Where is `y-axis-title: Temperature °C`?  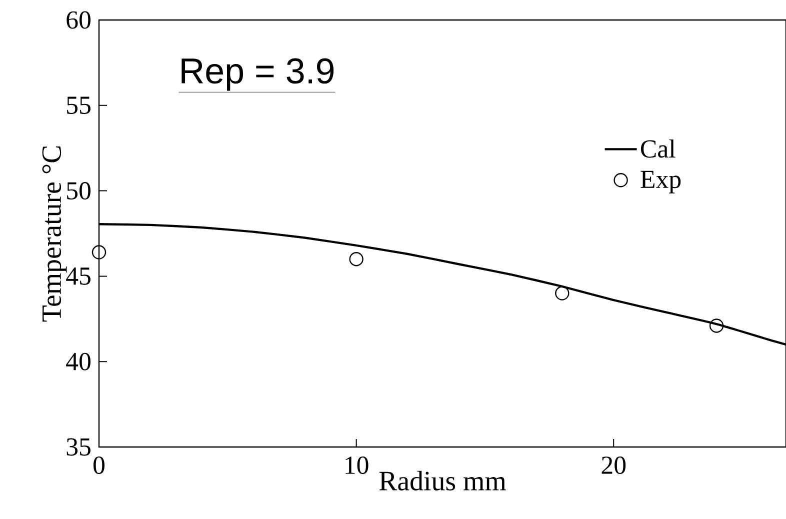
y-axis-title: Temperature °C is located at coordinates (54, 234).